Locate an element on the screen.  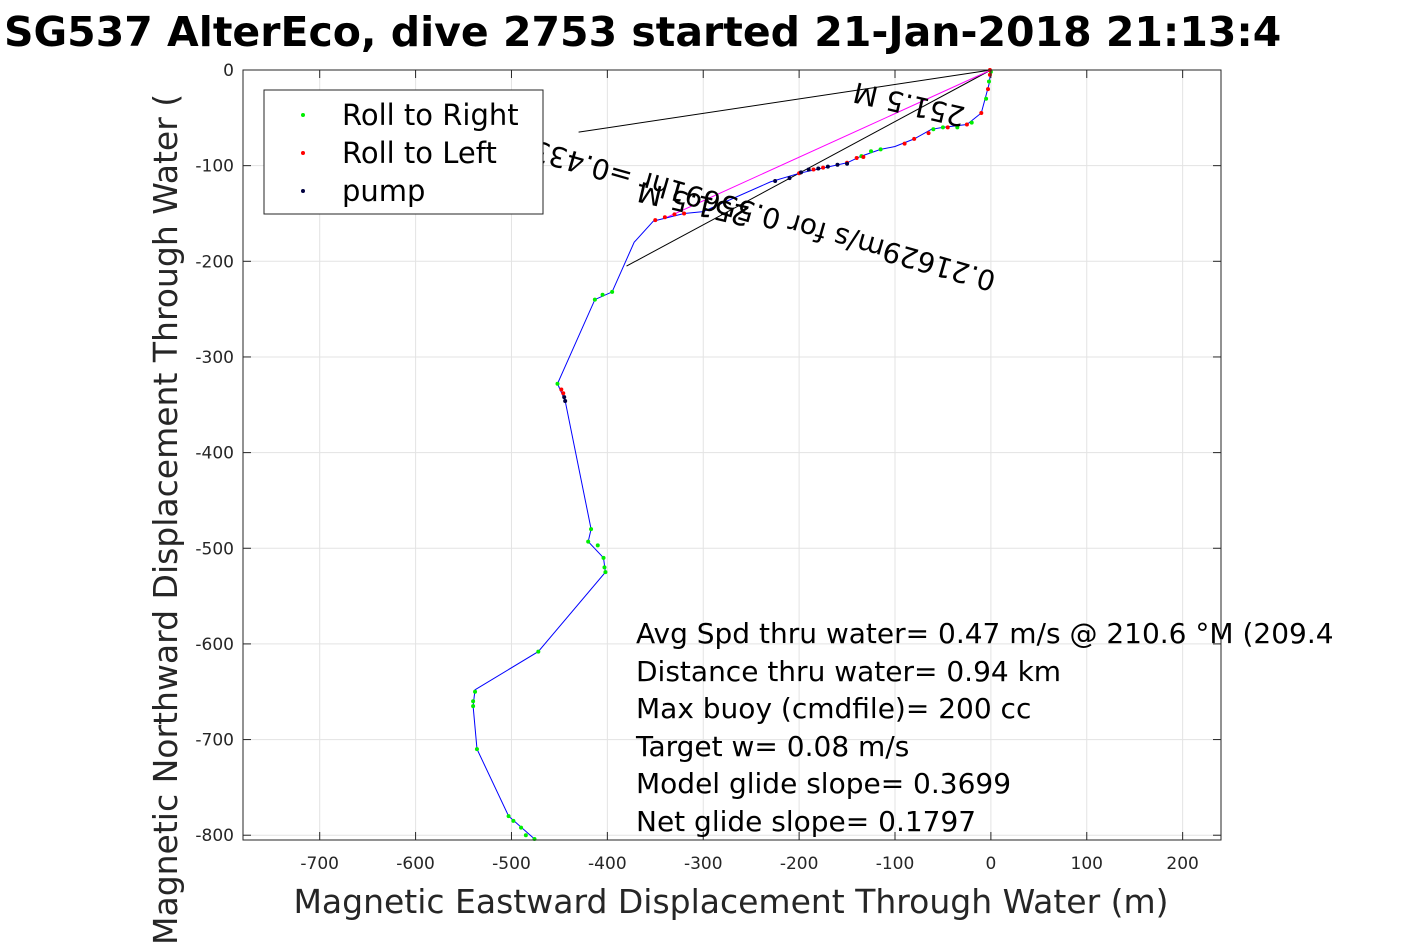
annotation-distance: Distance thru water= 0.94 km is located at coordinates (848, 671).